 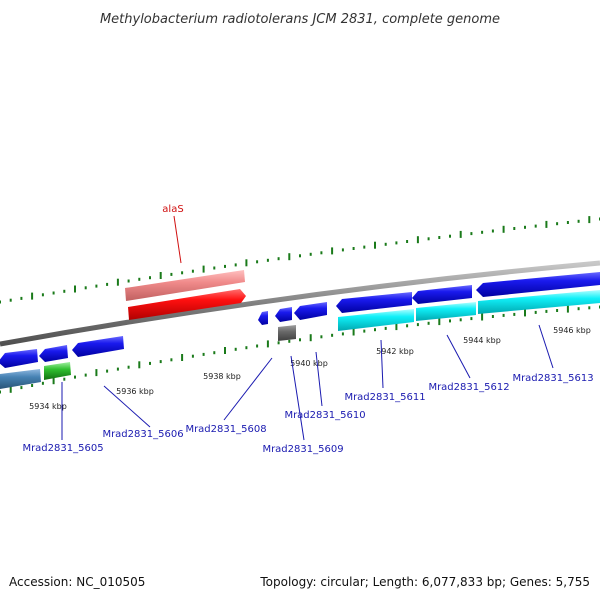 I want to click on feature-gray, so click(x=287, y=333).